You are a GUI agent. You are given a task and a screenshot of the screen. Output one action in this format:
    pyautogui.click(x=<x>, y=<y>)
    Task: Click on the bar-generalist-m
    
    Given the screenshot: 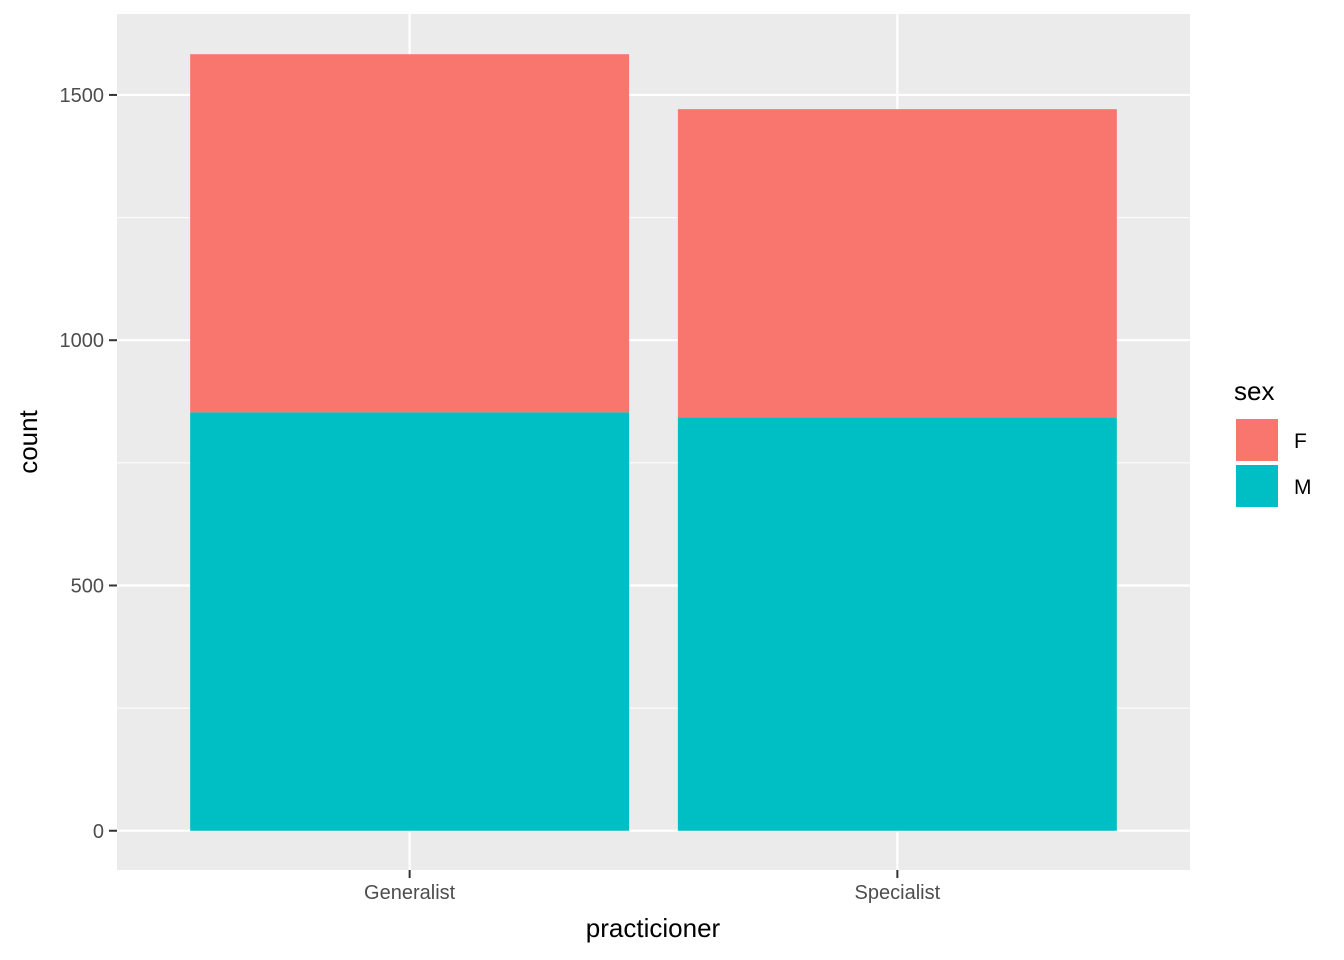 What is the action you would take?
    pyautogui.click(x=410, y=621)
    